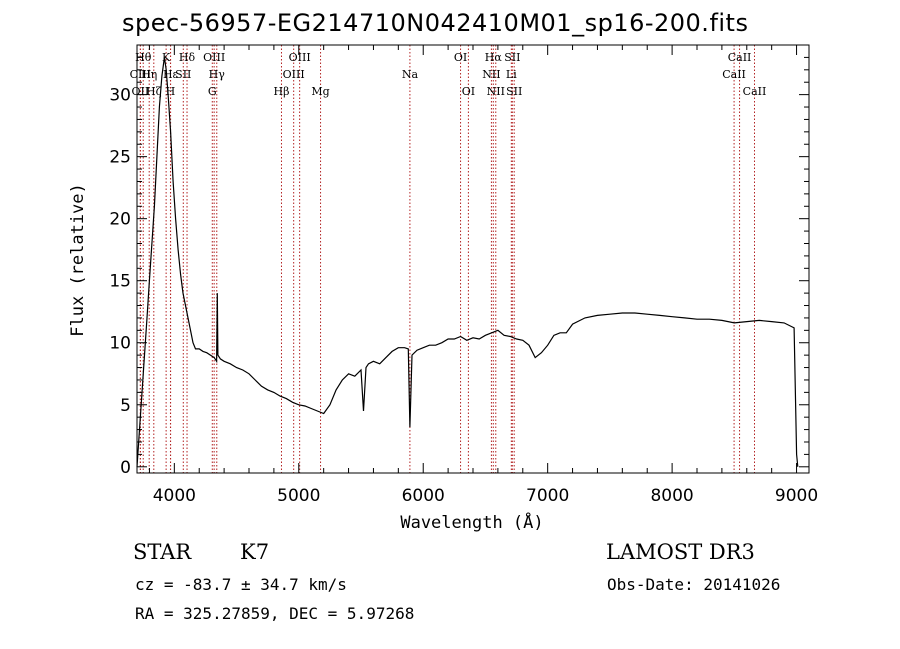 Image resolution: width=900 pixels, height=649 pixels. I want to click on line-label-13: Hβ, so click(282, 91).